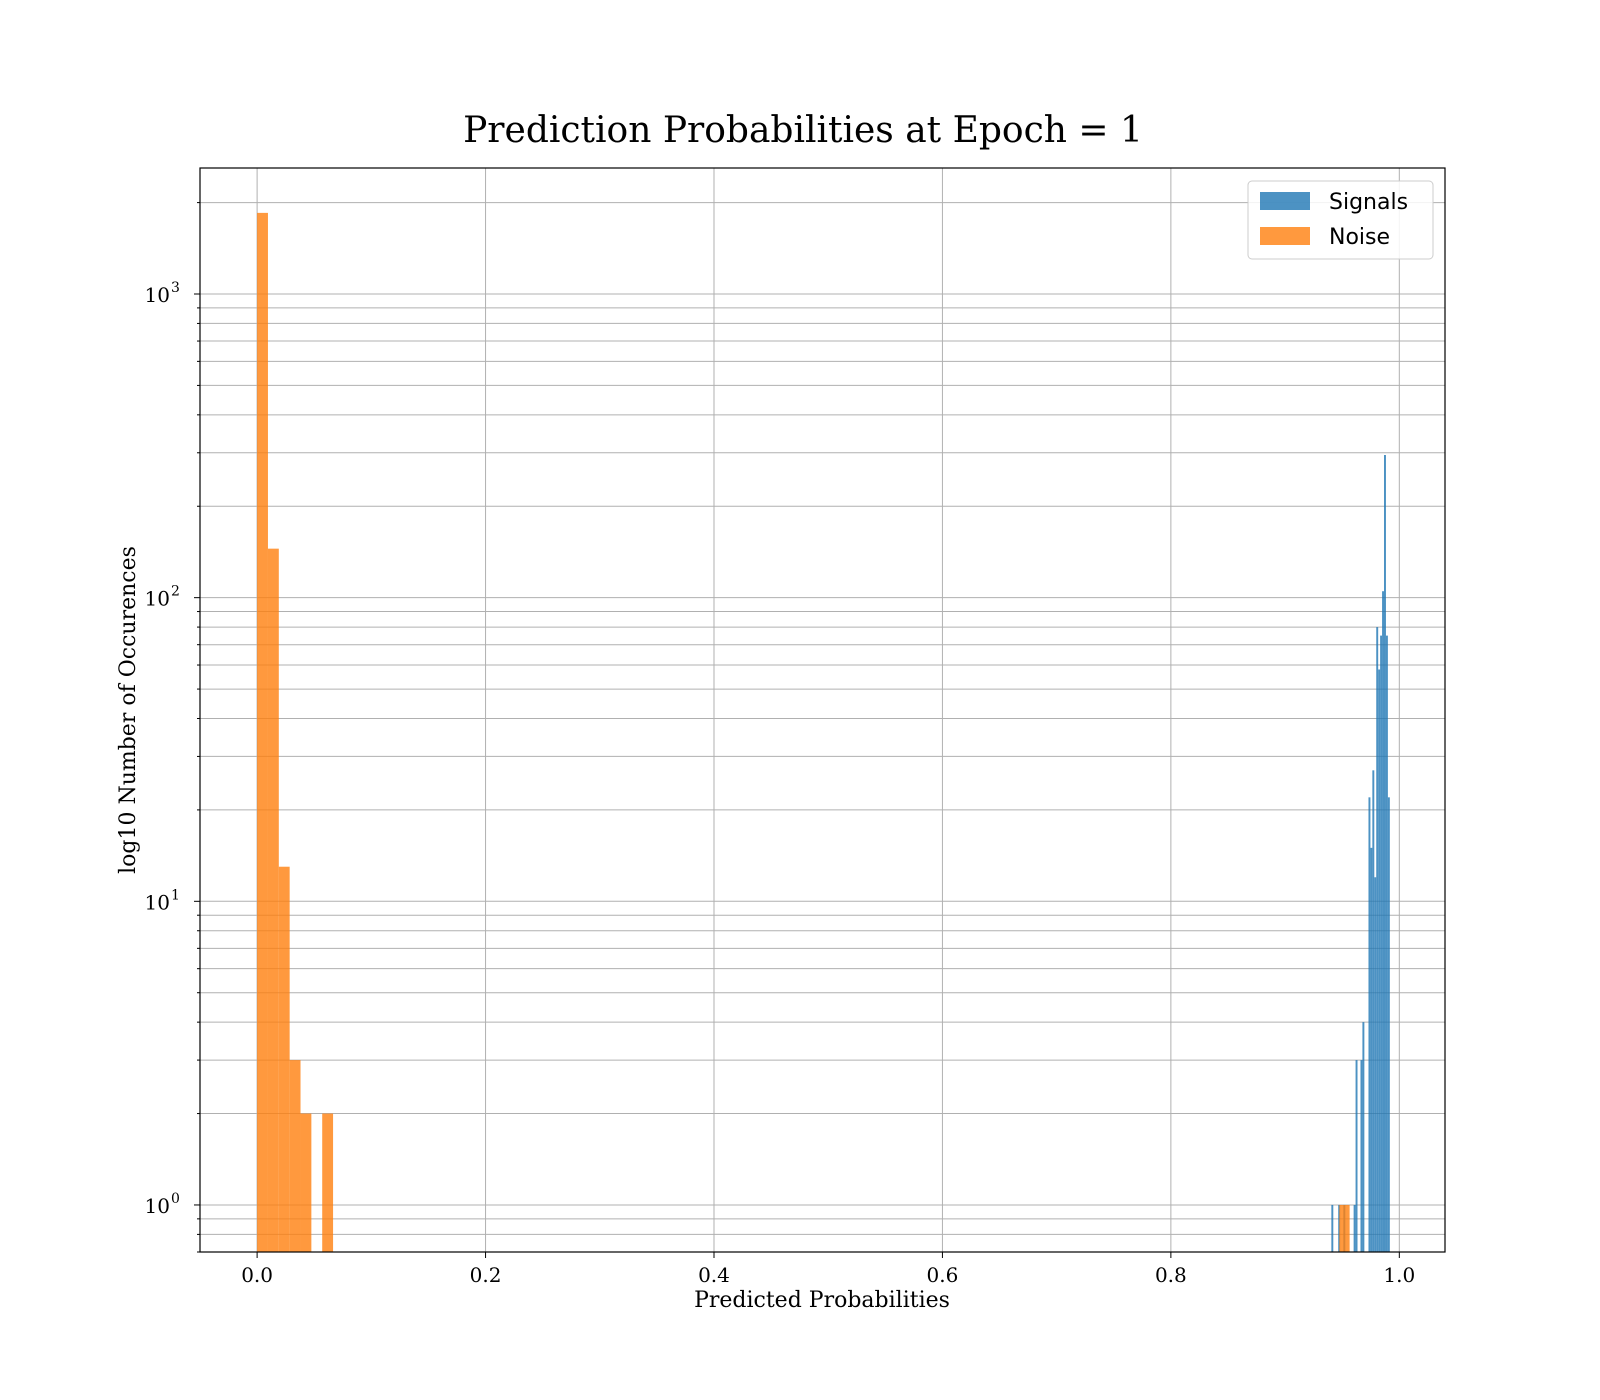 The height and width of the screenshot is (1400, 1600). What do you see at coordinates (1368, 202) in the screenshot?
I see `legend-label-signals: Signals` at bounding box center [1368, 202].